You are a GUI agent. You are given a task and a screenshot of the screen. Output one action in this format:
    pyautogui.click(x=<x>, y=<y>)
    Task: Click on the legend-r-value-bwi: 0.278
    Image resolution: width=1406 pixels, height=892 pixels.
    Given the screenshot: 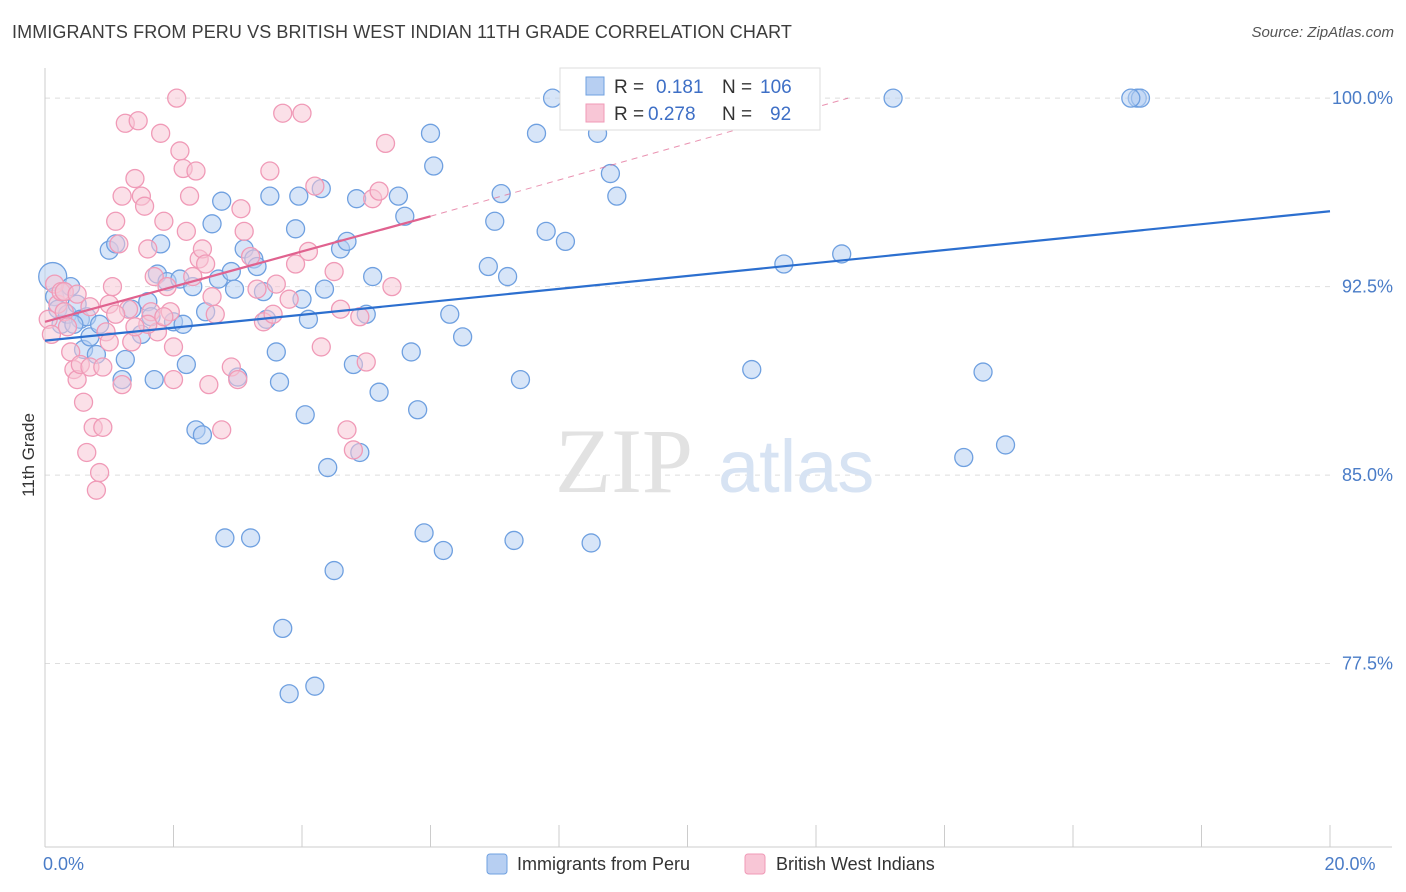 What is the action you would take?
    pyautogui.click(x=672, y=114)
    